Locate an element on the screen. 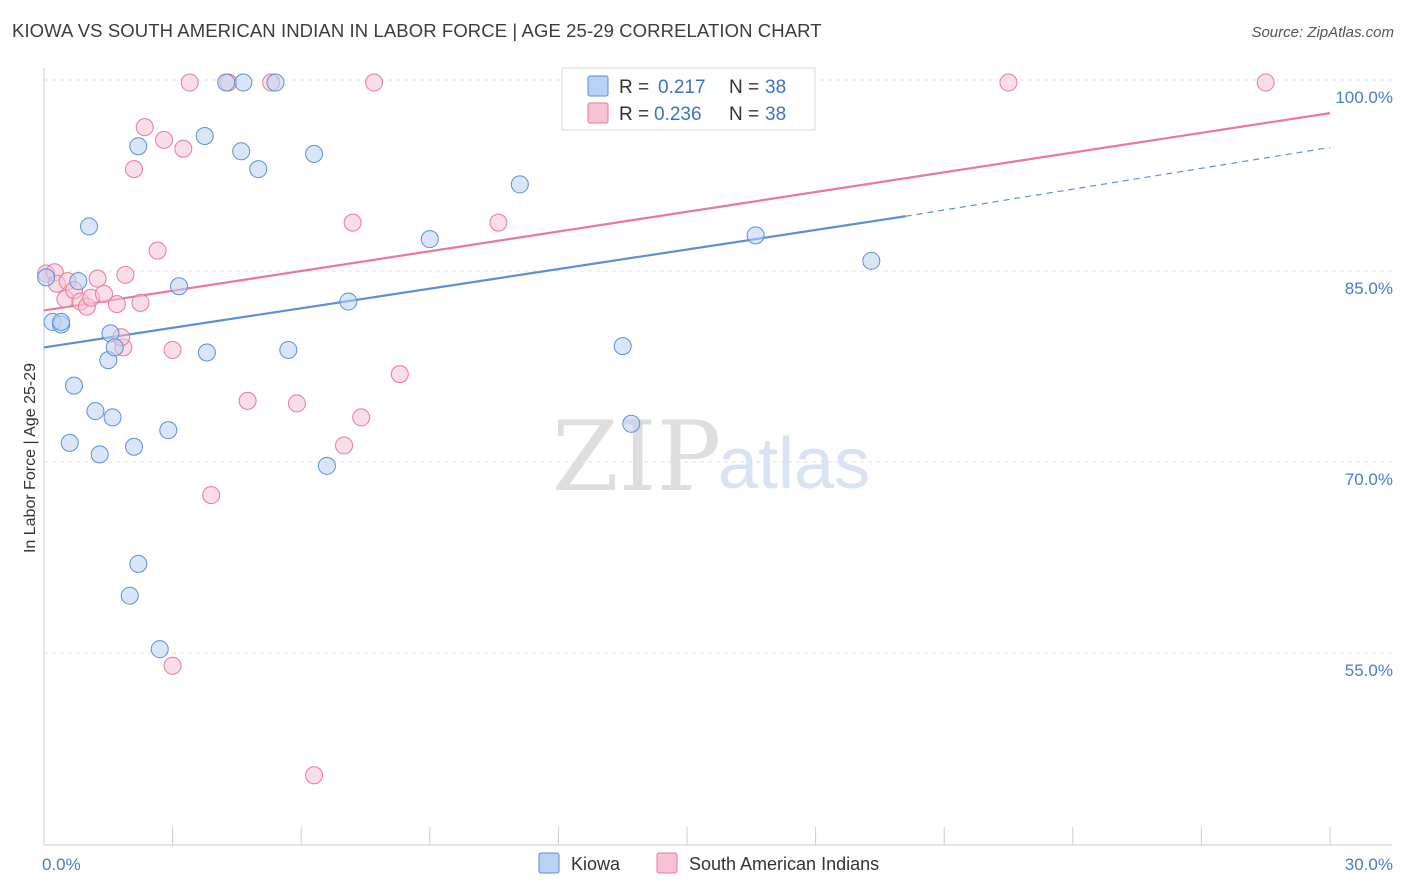 The width and height of the screenshot is (1406, 892). x-tick-labels: 0.0% 30.0% is located at coordinates (717, 864).